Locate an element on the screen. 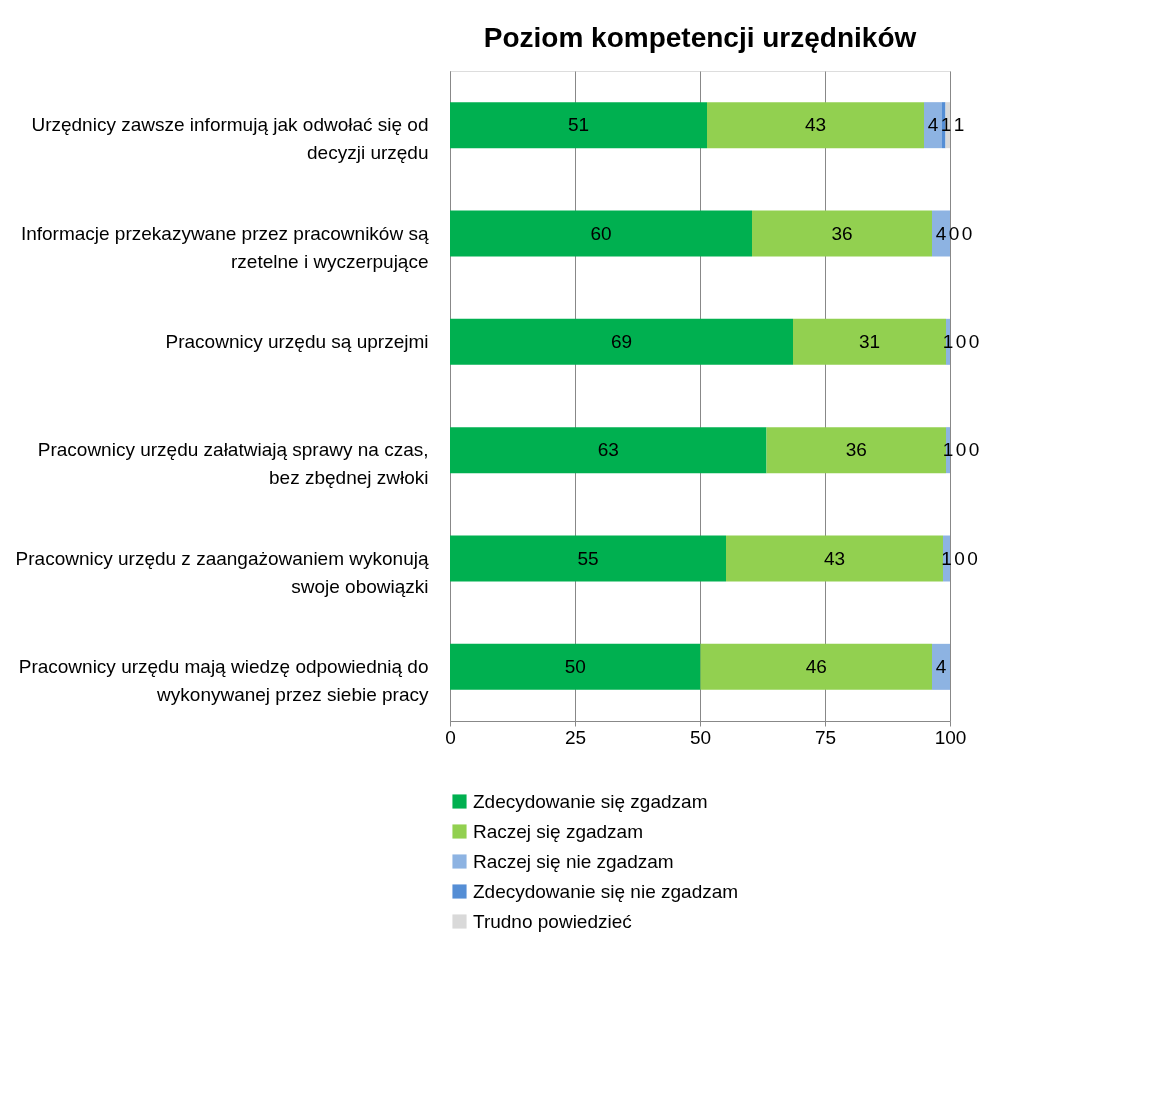 The height and width of the screenshot is (1120, 1163). legend-label: Zdecydowanie się zgadzam is located at coordinates (590, 801).